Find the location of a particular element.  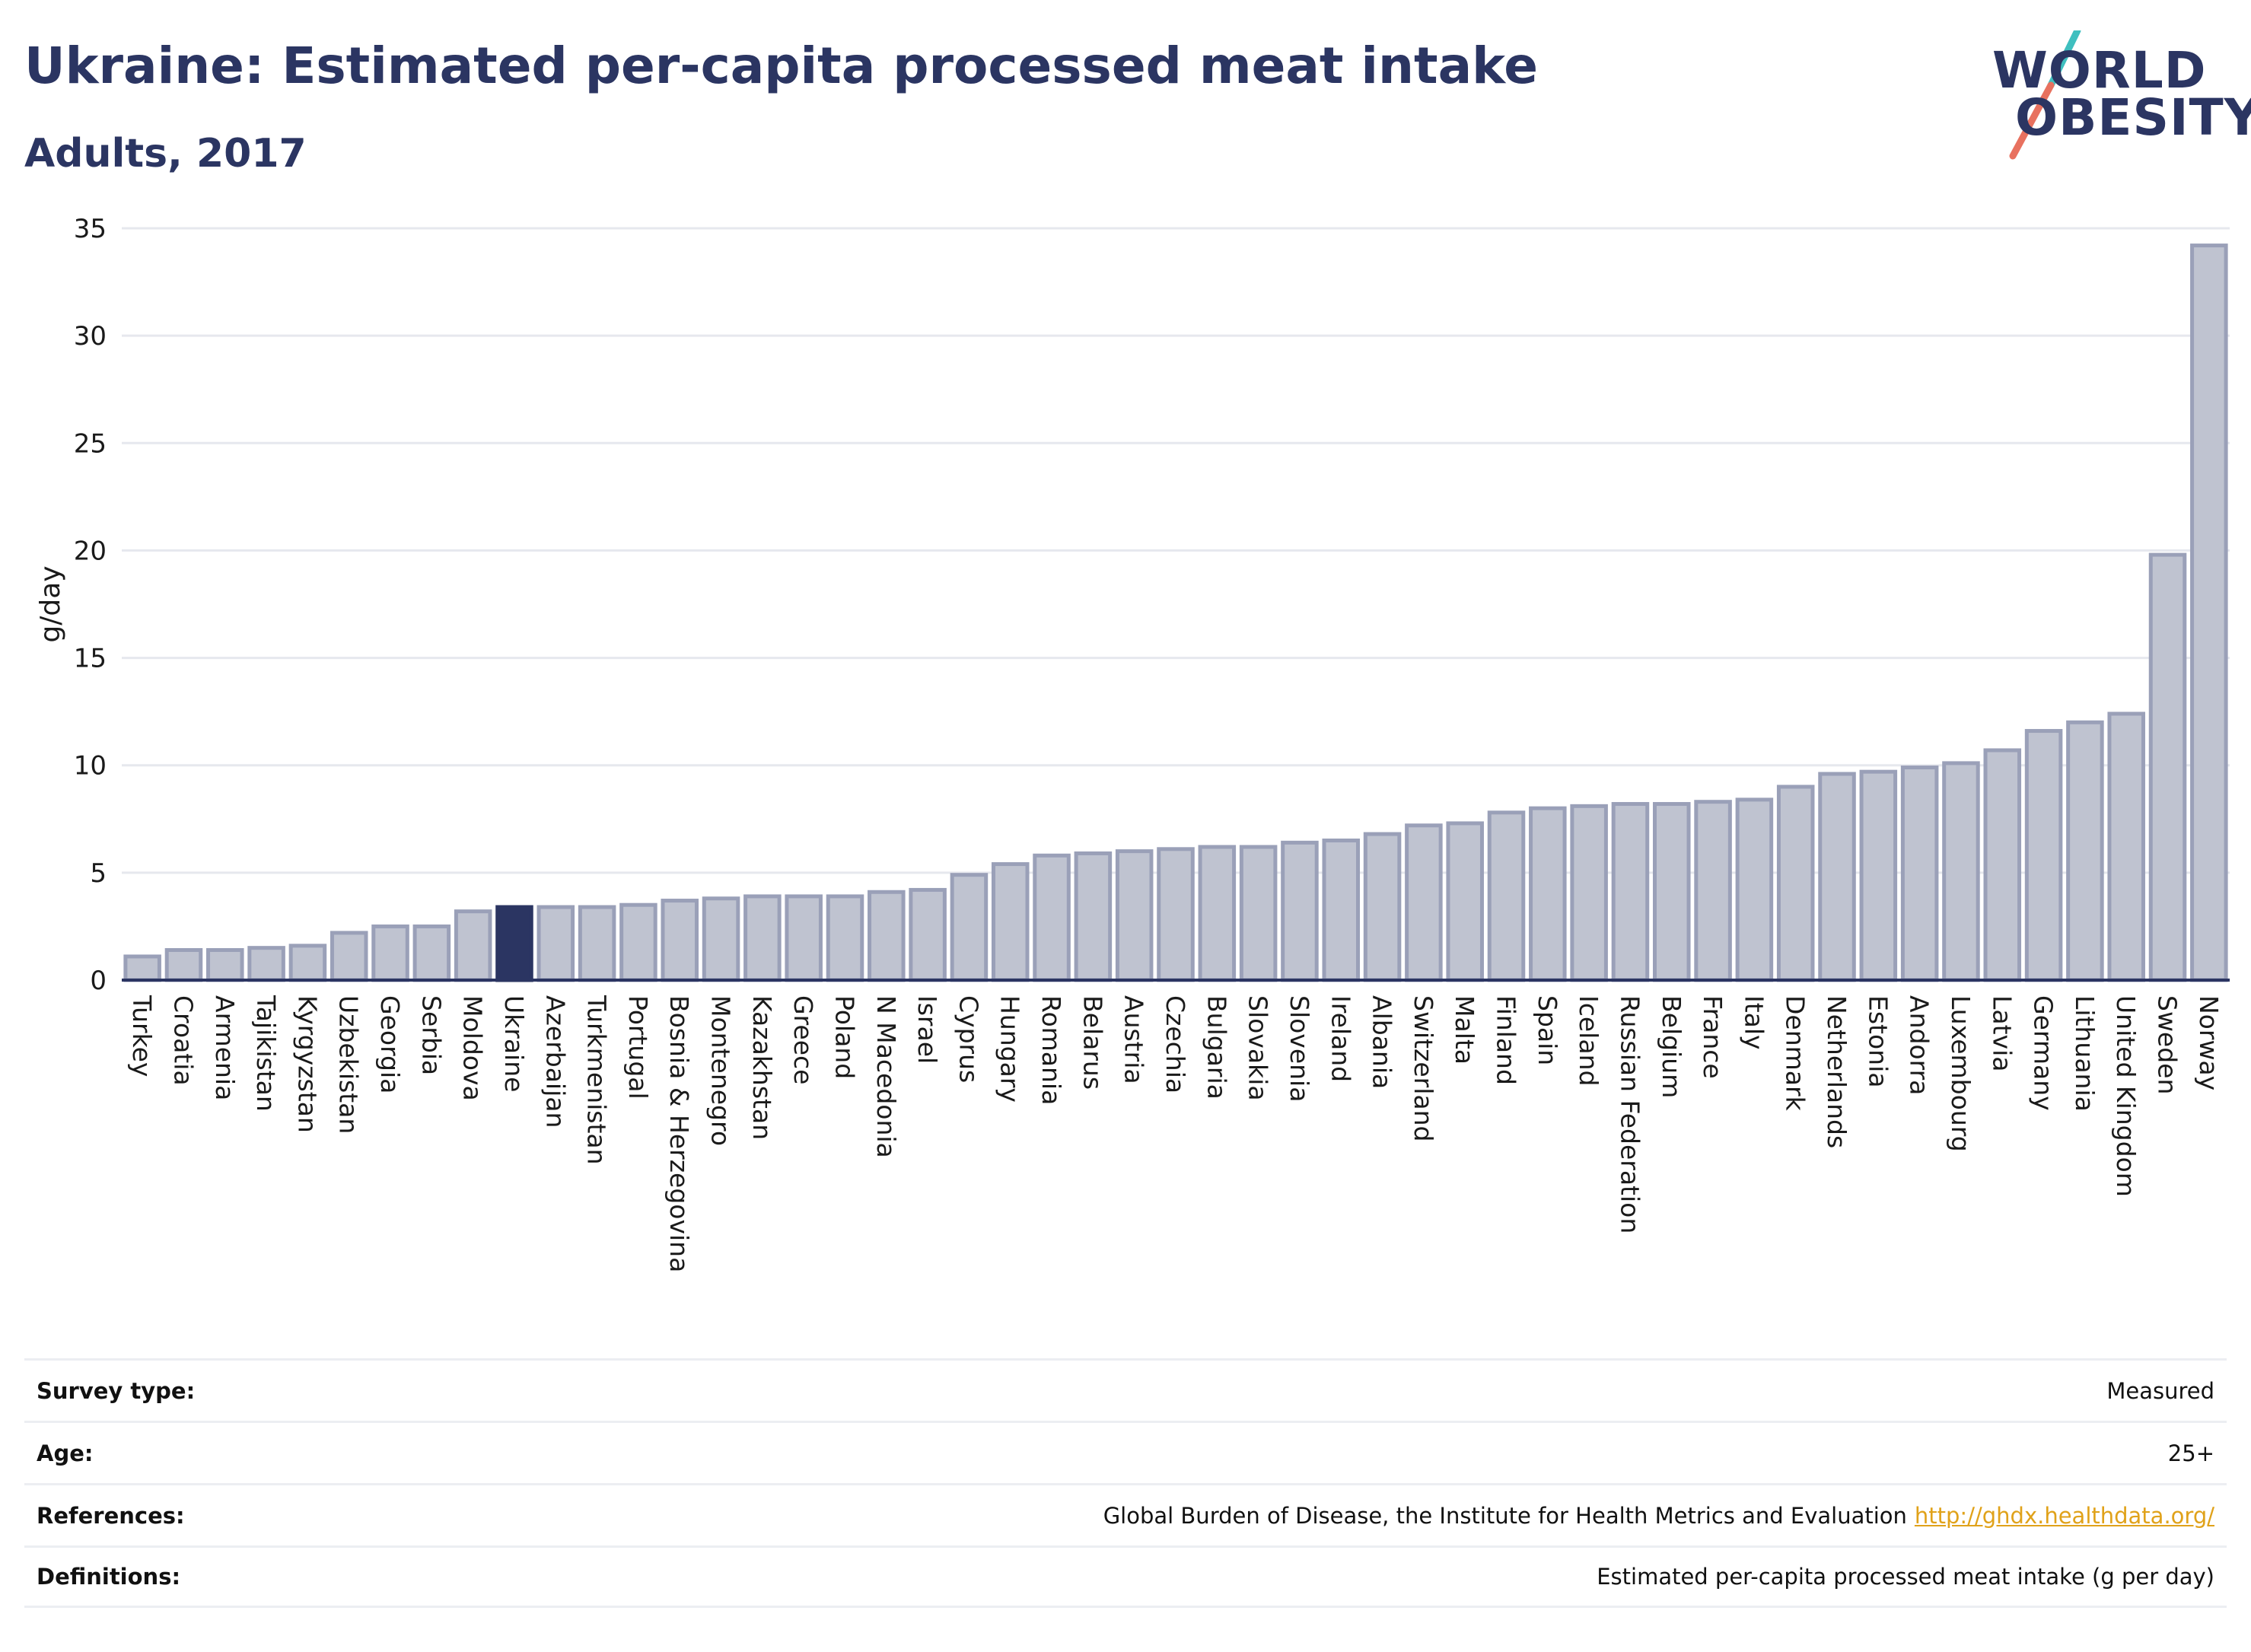

survey-type-label: Survey type: is located at coordinates (116, 1390).